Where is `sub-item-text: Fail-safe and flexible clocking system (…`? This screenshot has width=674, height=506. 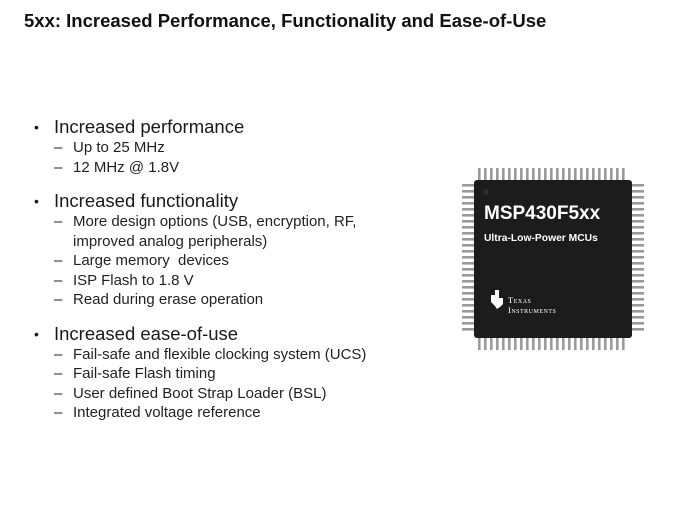
sub-item-text: Fail-safe and flexible clocking system (… is located at coordinates (220, 354).